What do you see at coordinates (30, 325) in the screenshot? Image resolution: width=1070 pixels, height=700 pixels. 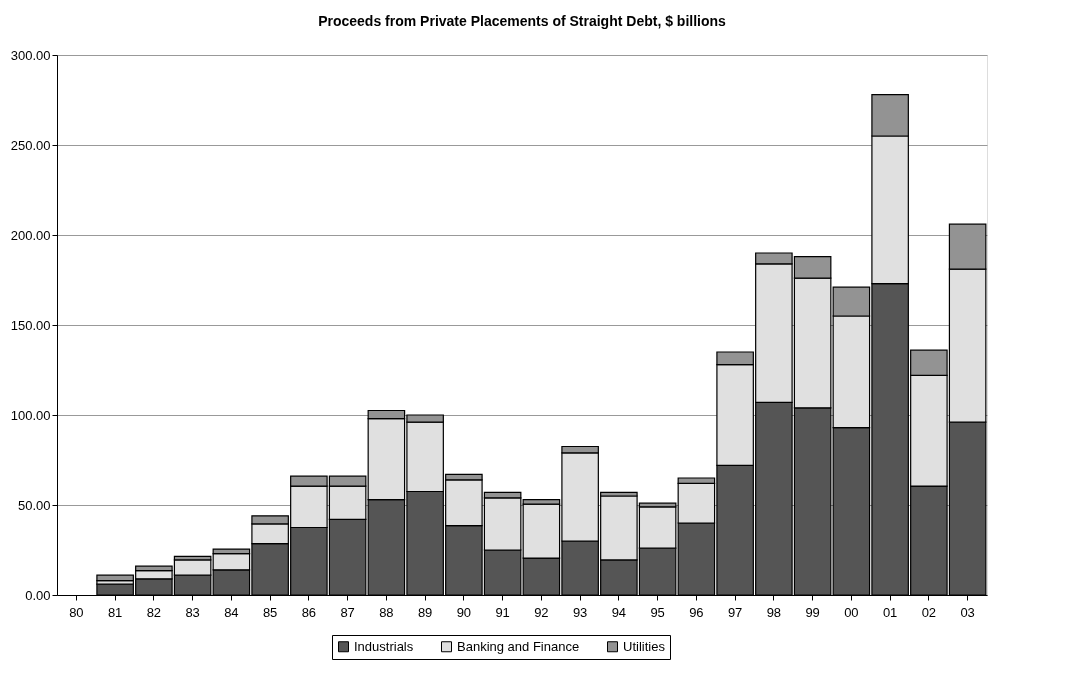 I see `y-tick-label: 150.00` at bounding box center [30, 325].